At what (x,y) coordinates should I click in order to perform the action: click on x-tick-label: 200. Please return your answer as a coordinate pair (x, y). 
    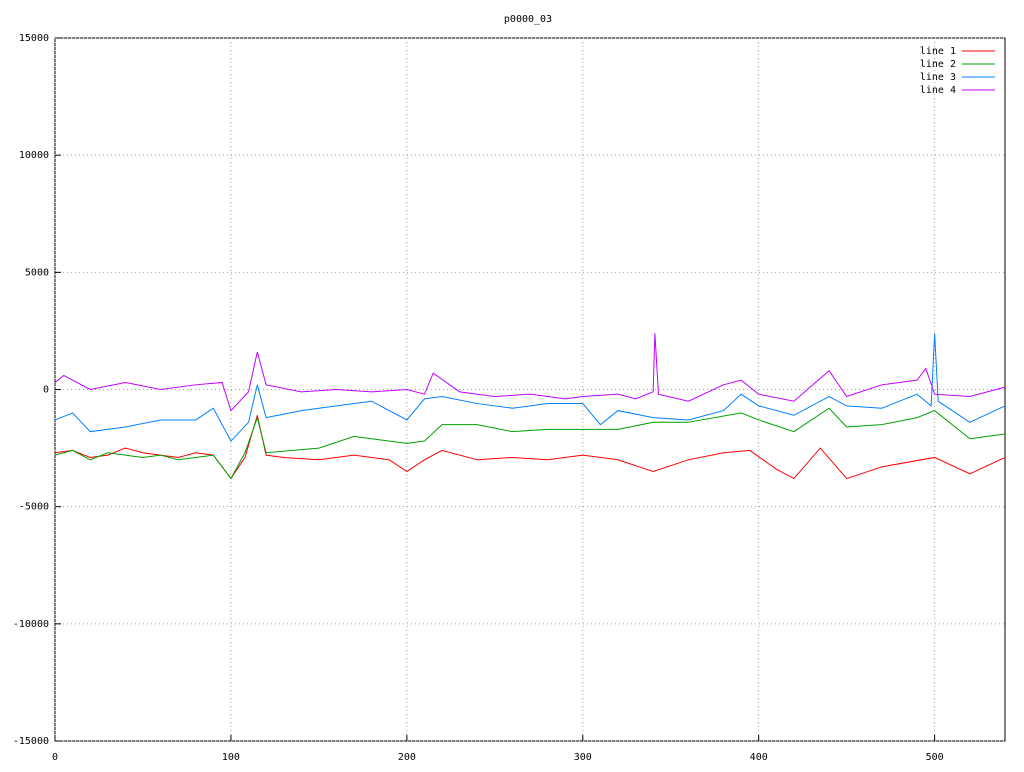
    Looking at the image, I should click on (407, 757).